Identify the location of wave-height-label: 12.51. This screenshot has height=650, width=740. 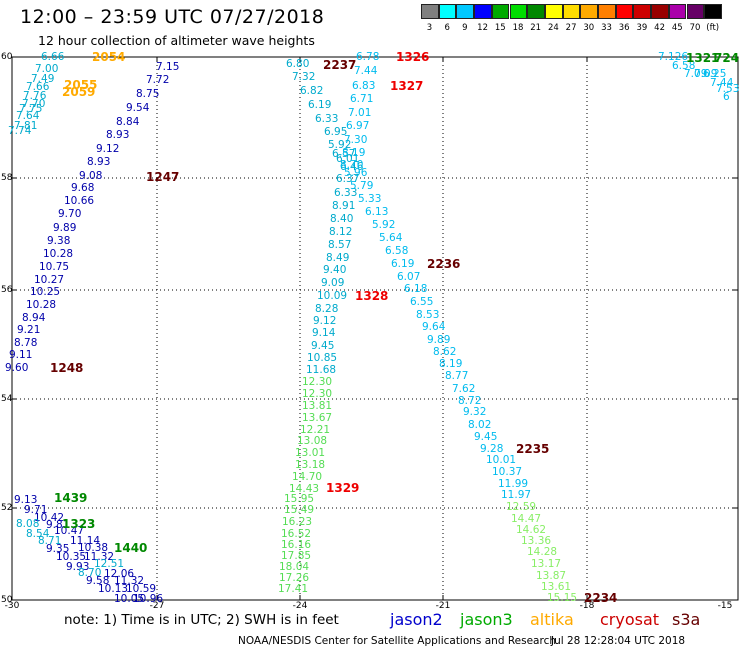
(109, 564).